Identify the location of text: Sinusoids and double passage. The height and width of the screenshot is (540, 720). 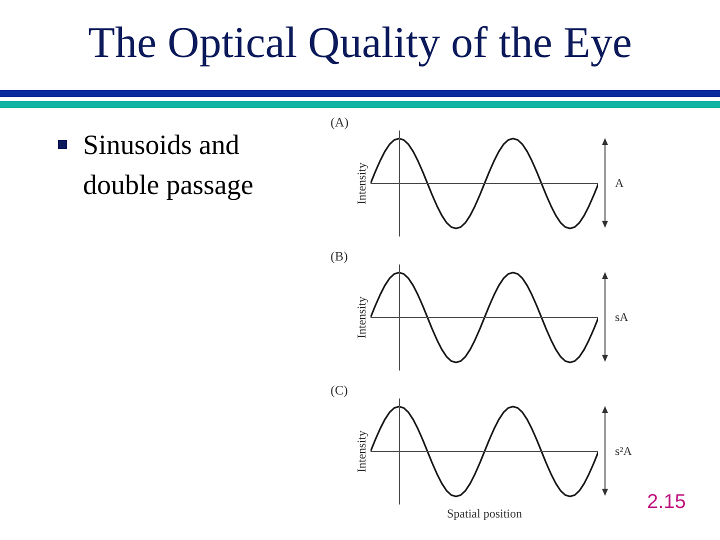
(168, 166).